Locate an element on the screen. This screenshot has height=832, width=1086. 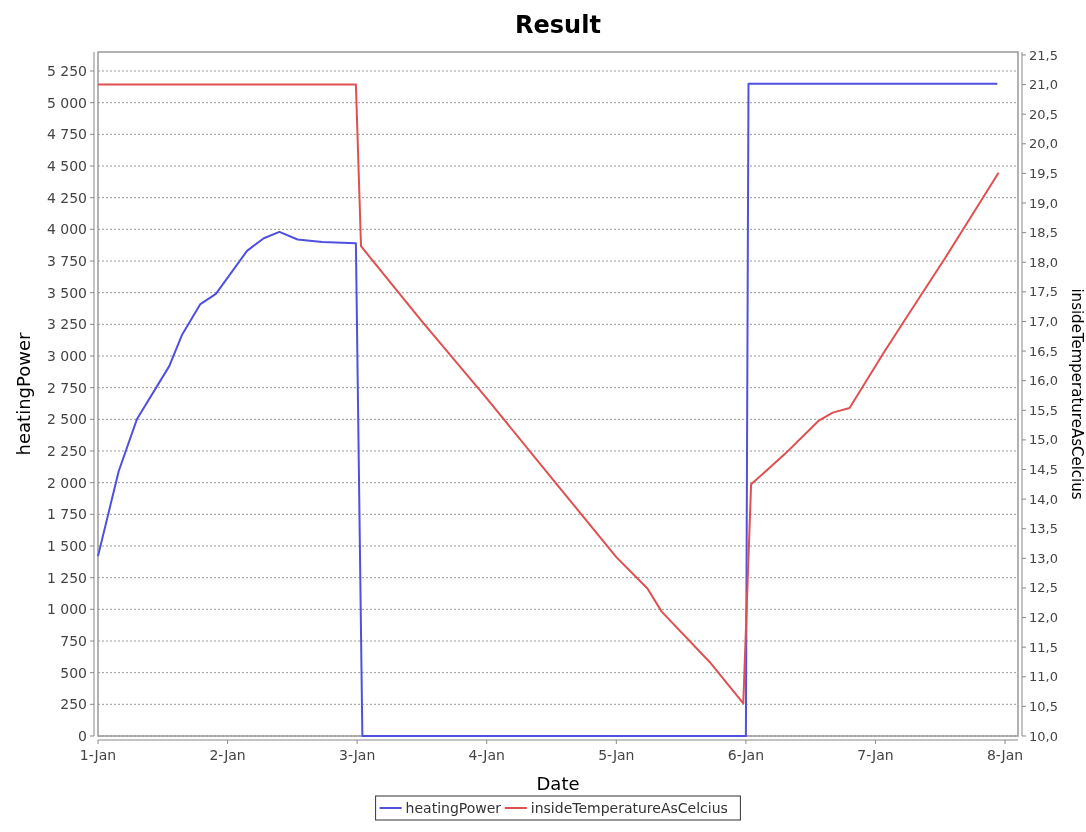
y-tick-label: 4 250 is located at coordinates (66, 197).